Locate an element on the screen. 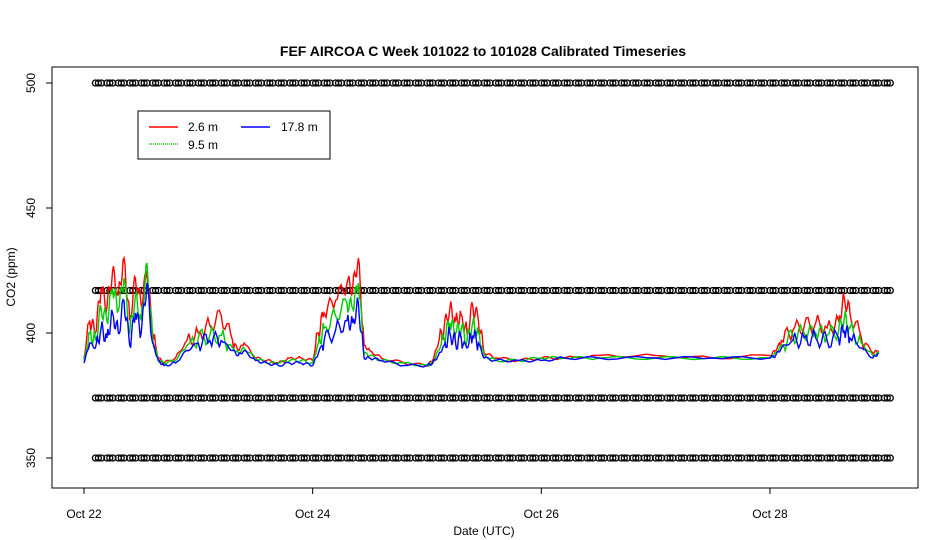  y-tick-label-450: 450 is located at coordinates (31, 208).